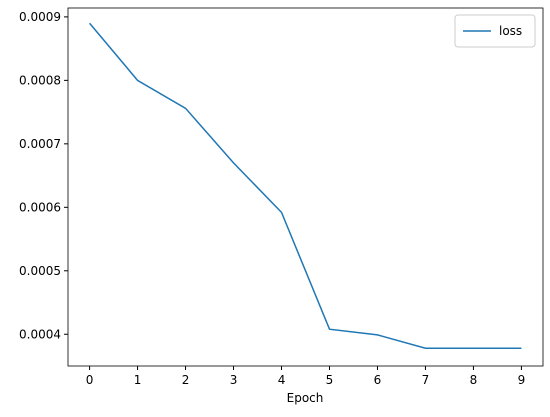 Image resolution: width=550 pixels, height=417 pixels. I want to click on x-tick-label: 1, so click(138, 380).